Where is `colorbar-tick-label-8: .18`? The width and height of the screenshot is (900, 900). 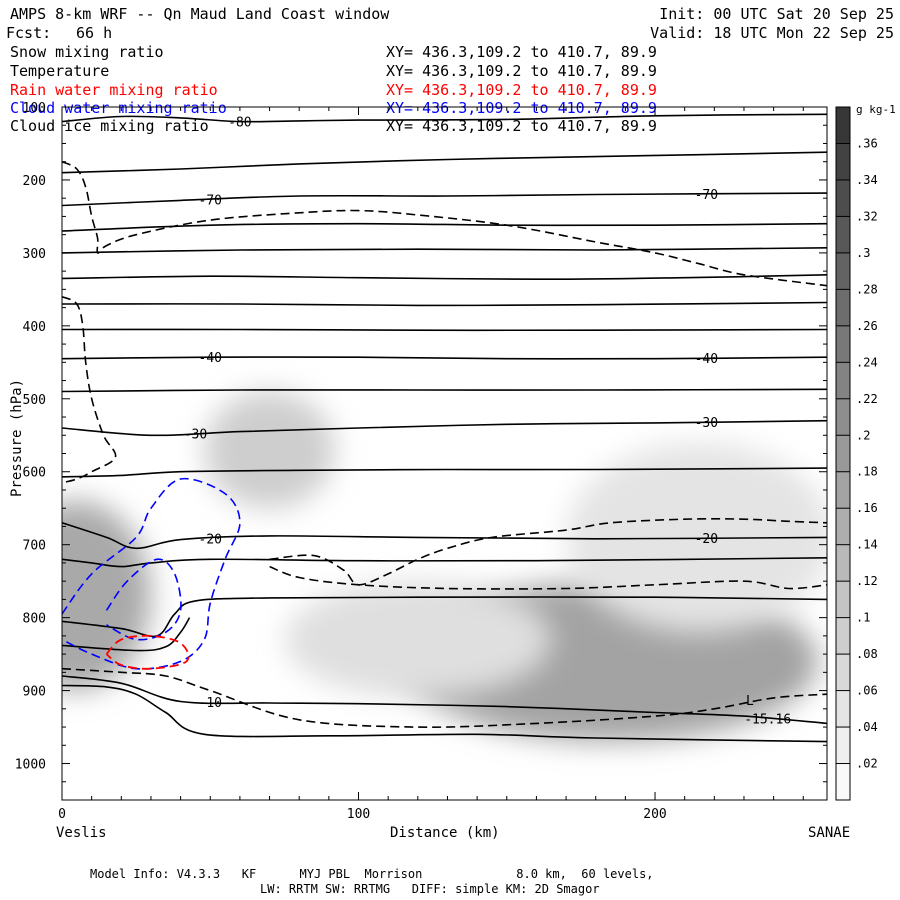 colorbar-tick-label-8: .18 is located at coordinates (867, 472).